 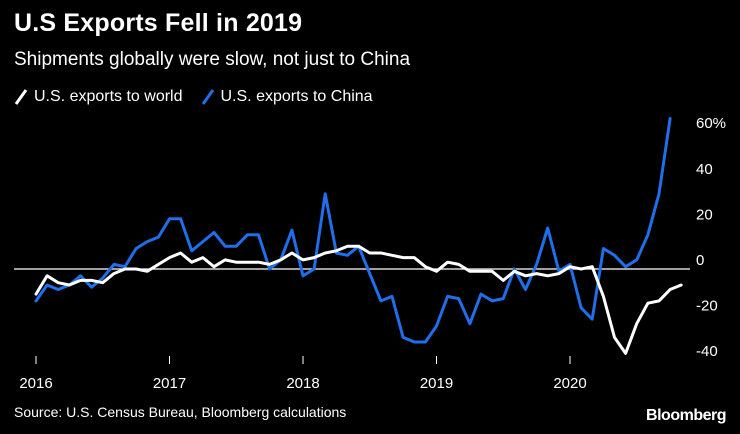 What do you see at coordinates (711, 237) in the screenshot?
I see `y-axis: -40 -20 0 20 40 60%` at bounding box center [711, 237].